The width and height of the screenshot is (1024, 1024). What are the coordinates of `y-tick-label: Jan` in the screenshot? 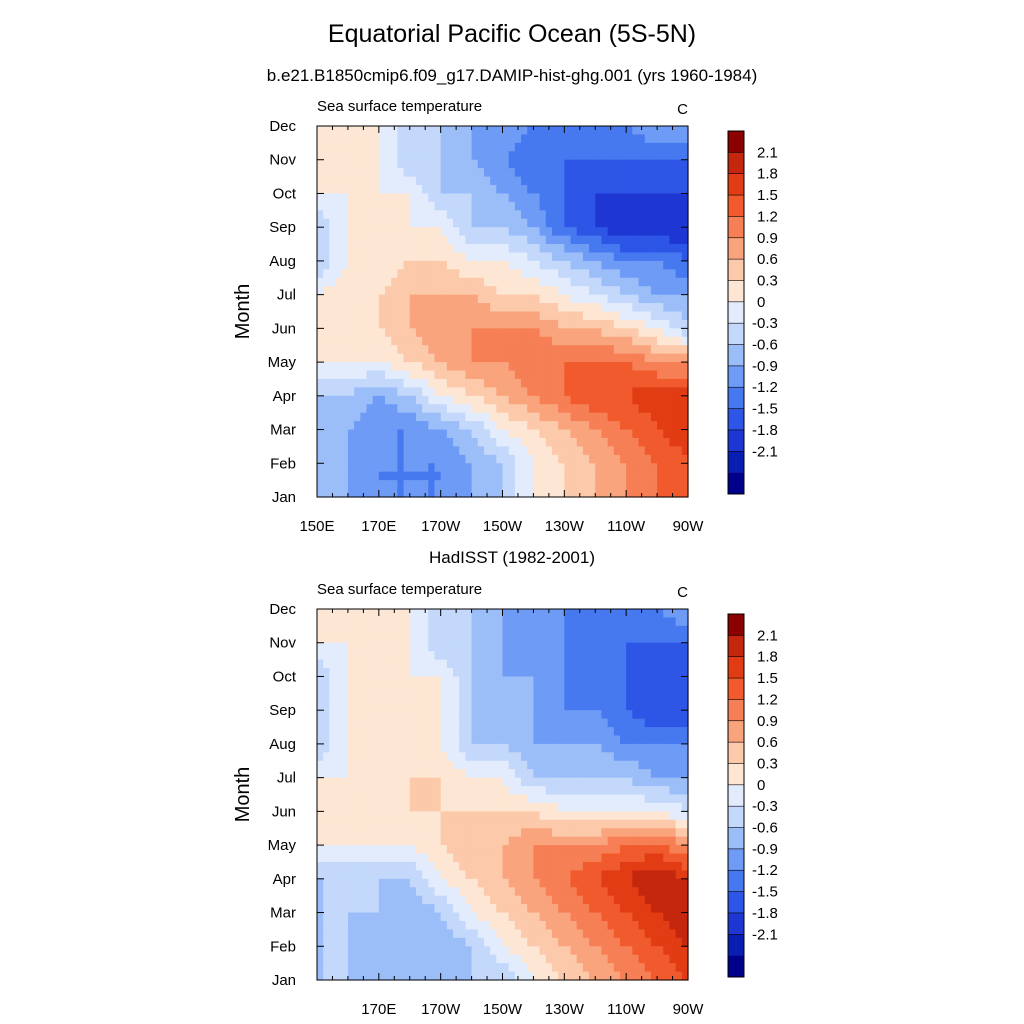 It's located at (284, 497).